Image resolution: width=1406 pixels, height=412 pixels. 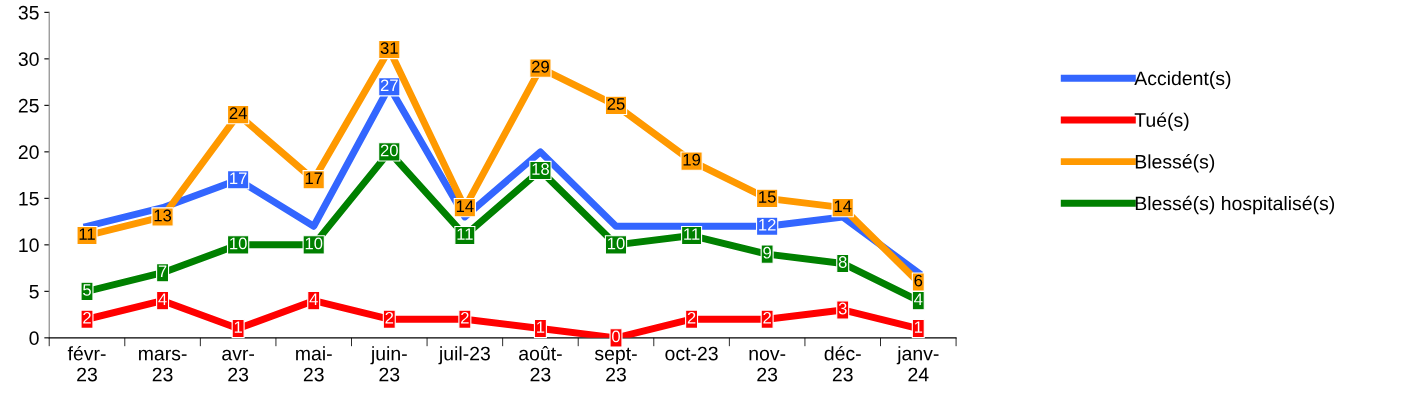 What do you see at coordinates (464, 355) in the screenshot?
I see `x-tick-label: juil-23` at bounding box center [464, 355].